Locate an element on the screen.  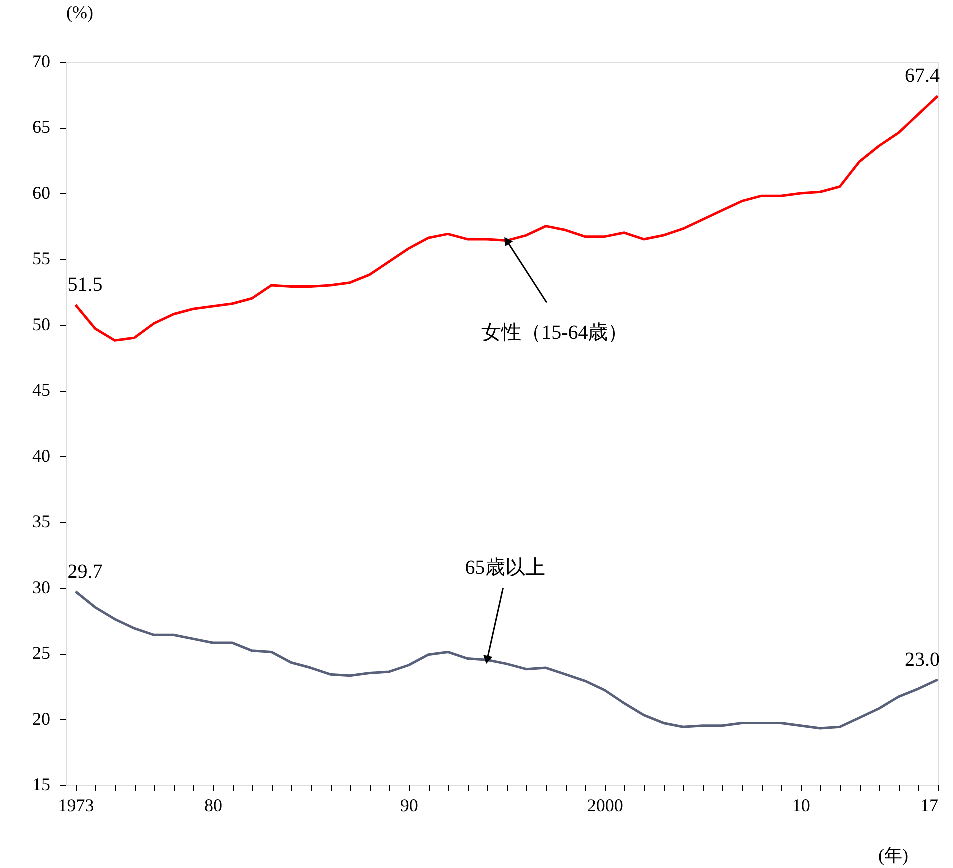
y-tick-label: 30 is located at coordinates (41, 587).